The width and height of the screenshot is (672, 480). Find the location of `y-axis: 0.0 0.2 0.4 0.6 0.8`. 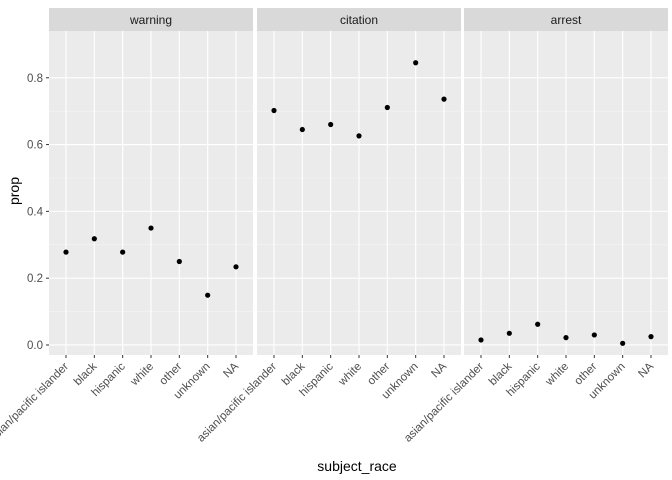

y-axis: 0.0 0.2 0.4 0.6 0.8 is located at coordinates (38, 212).